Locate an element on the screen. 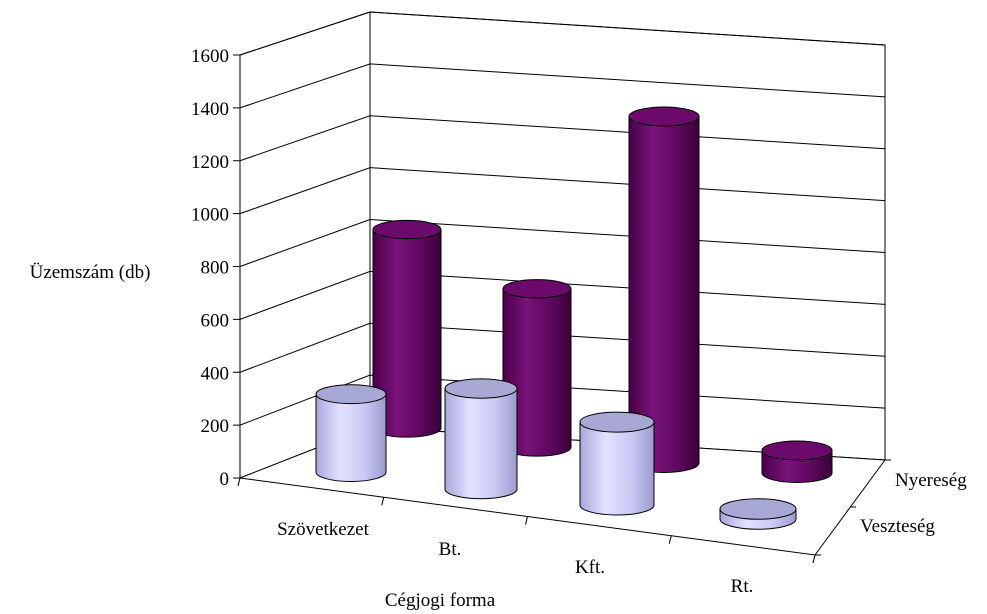 The image size is (987, 614). y-axis-title: Üzemszám (db) is located at coordinates (90, 272).